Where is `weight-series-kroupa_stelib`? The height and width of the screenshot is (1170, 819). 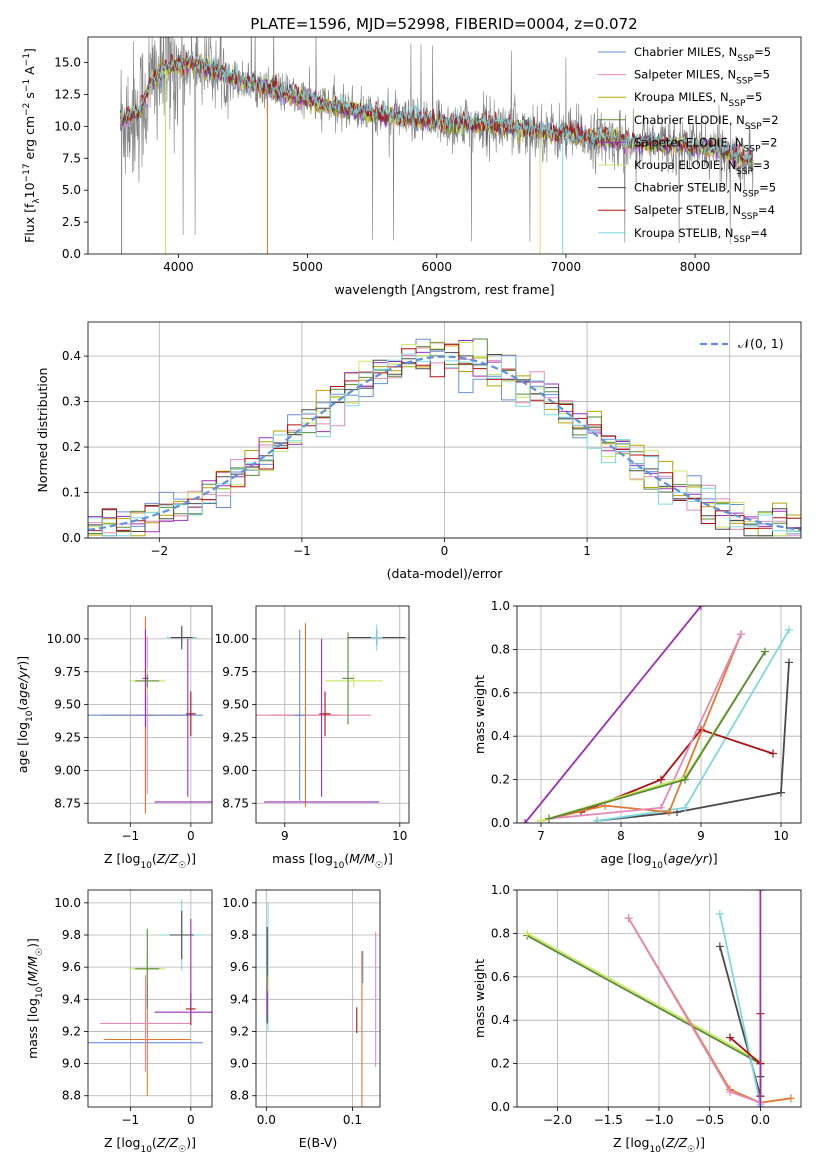 weight-series-kroupa_stelib is located at coordinates (740, 1009).